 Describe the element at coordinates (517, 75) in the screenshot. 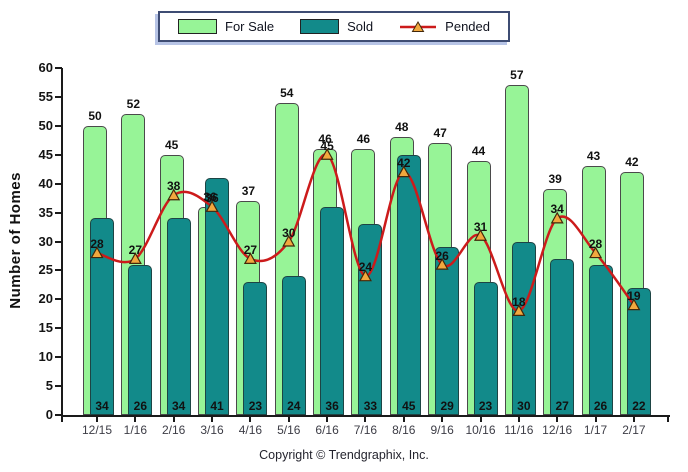

I see `bar-value-label-for-sale: 57` at that location.